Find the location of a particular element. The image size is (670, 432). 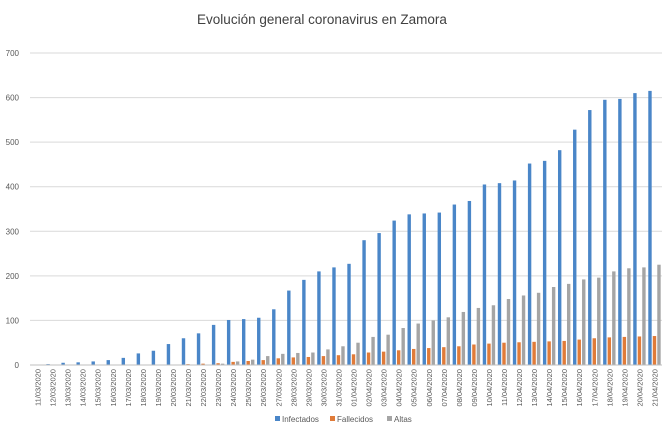

x-tick-label: 12/03/2020 is located at coordinates (53, 388).